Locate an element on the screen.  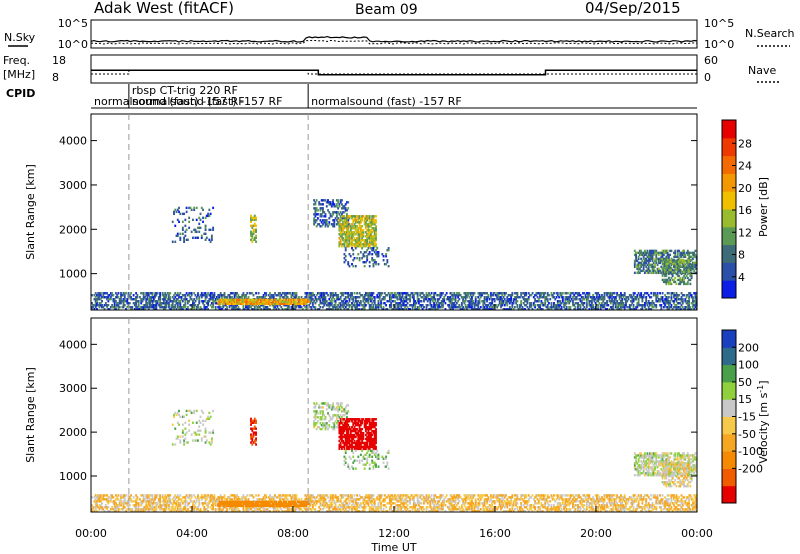
nave-right-tick-top: 60 is located at coordinates (711, 60).